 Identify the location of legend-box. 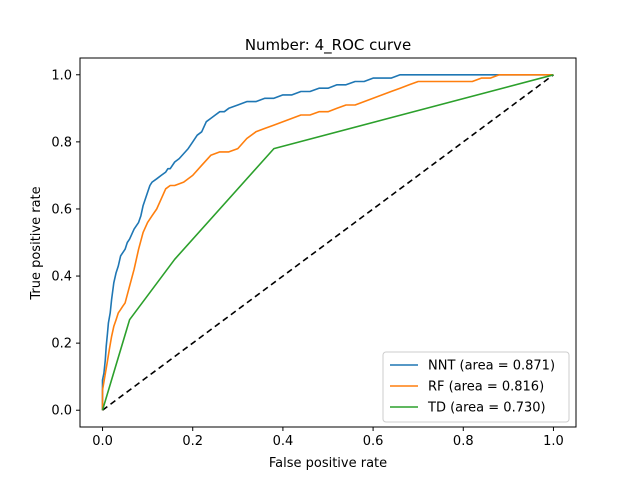
(476, 387).